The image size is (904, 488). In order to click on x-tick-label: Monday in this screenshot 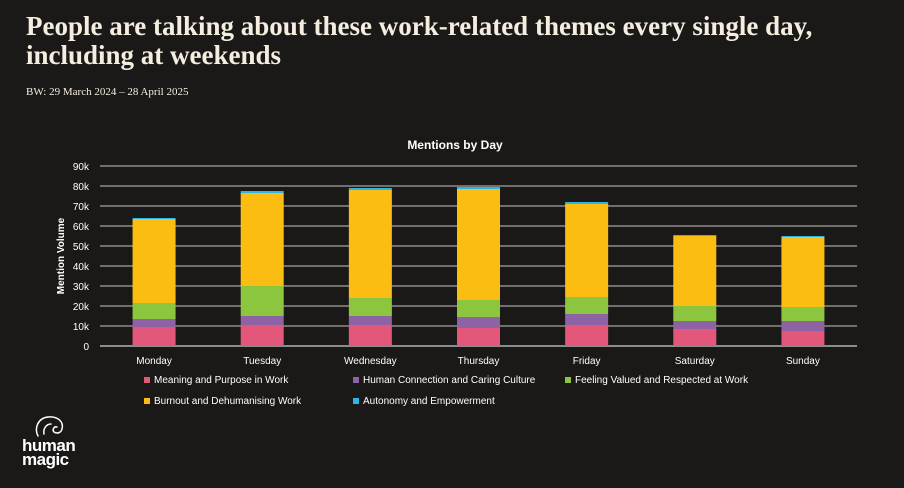, I will do `click(154, 361)`.